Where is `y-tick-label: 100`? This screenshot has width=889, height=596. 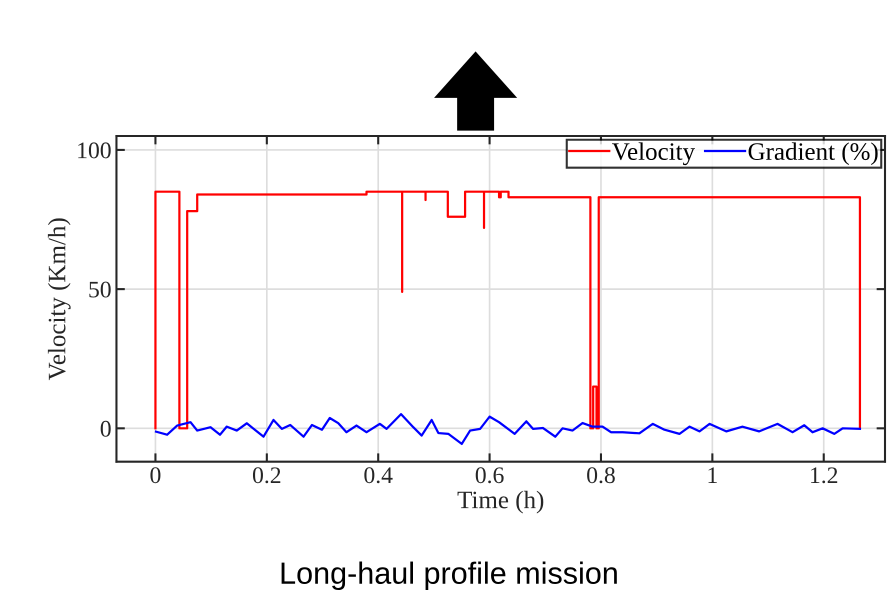
y-tick-label: 100 is located at coordinates (94, 150).